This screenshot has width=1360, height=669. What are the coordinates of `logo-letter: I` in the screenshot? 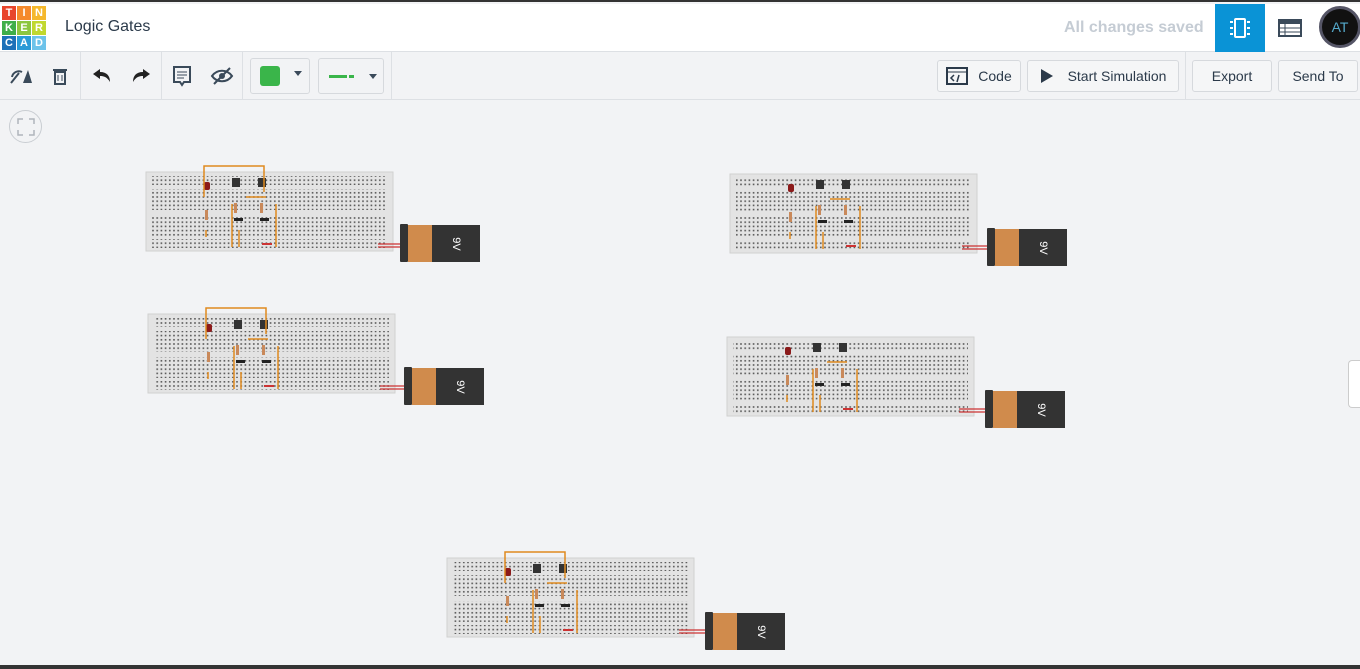 It's located at (24, 13).